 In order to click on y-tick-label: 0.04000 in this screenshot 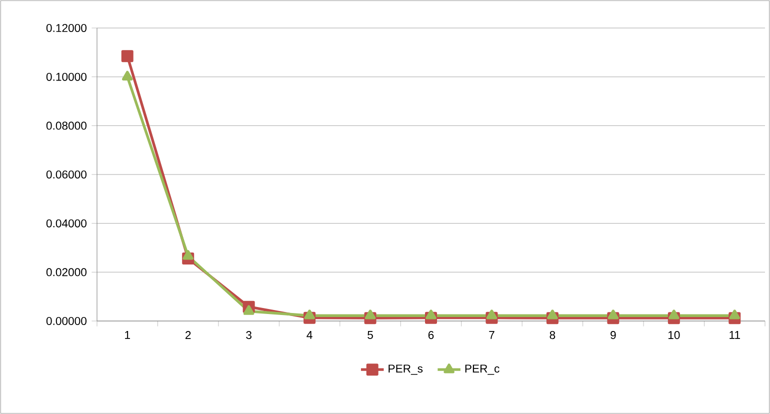, I will do `click(66, 223)`.